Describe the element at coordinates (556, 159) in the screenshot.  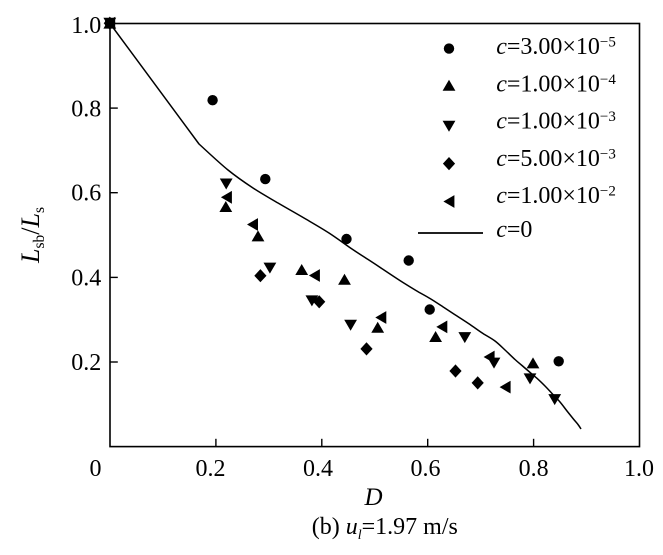
I see `svg-text: c=5.00×10−3` at that location.